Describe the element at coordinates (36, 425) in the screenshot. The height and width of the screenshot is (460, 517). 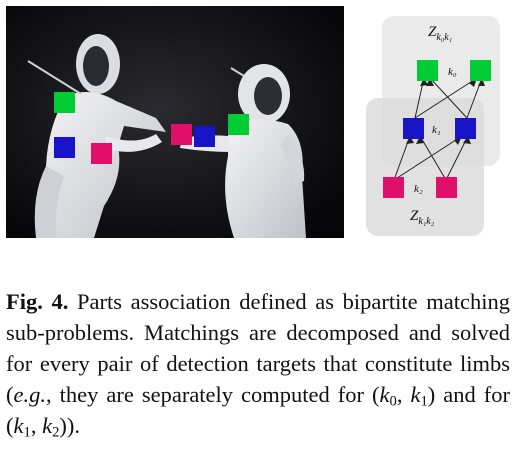
I see `caption-comma2: ,` at that location.